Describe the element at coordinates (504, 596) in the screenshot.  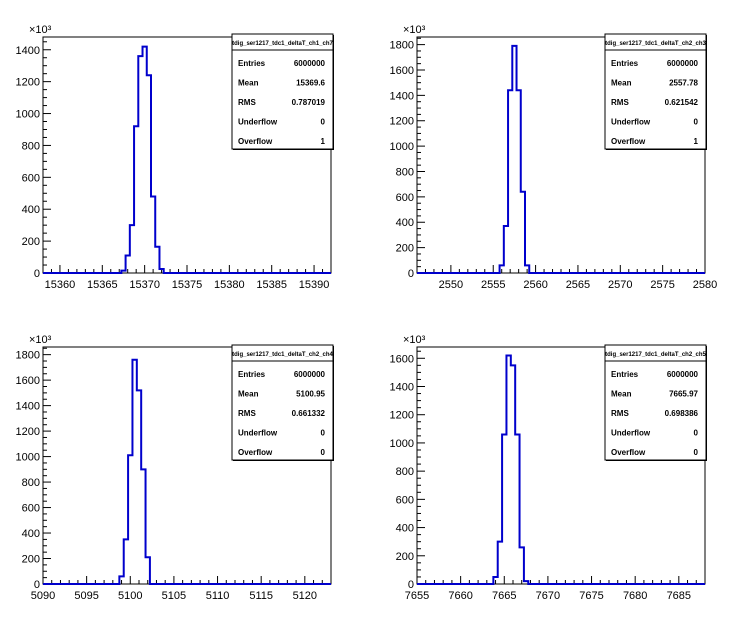
I see `x-tick-label: 7665` at that location.